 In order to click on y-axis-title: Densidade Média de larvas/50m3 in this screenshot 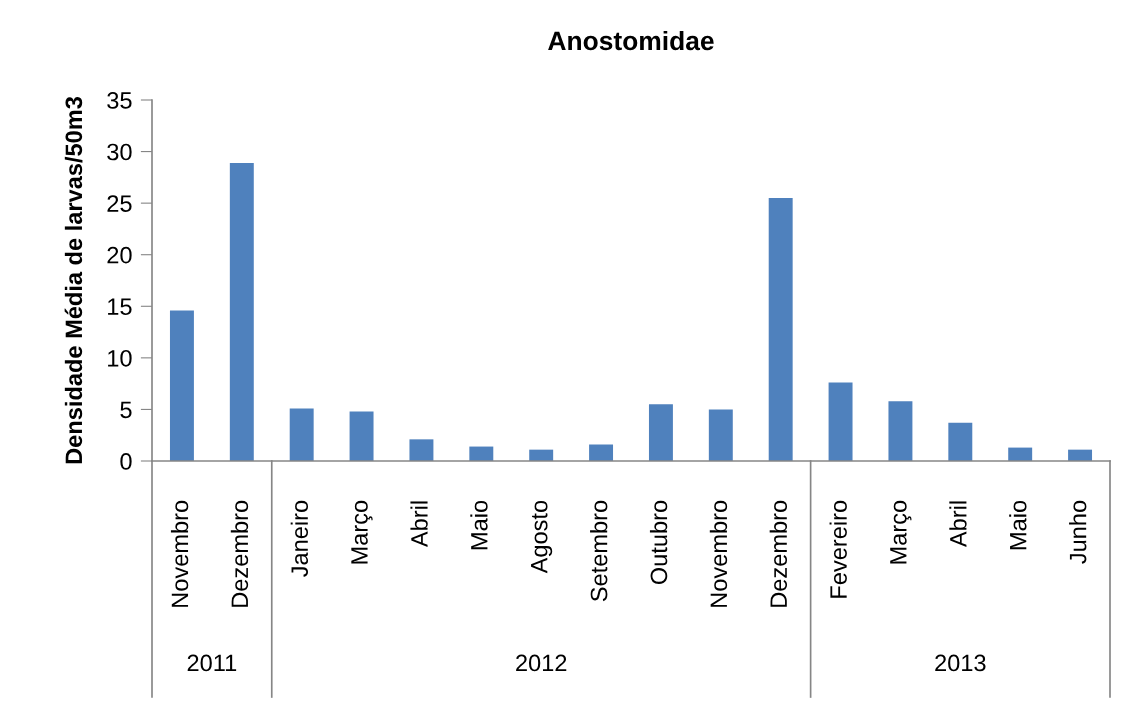, I will do `click(73, 280)`.